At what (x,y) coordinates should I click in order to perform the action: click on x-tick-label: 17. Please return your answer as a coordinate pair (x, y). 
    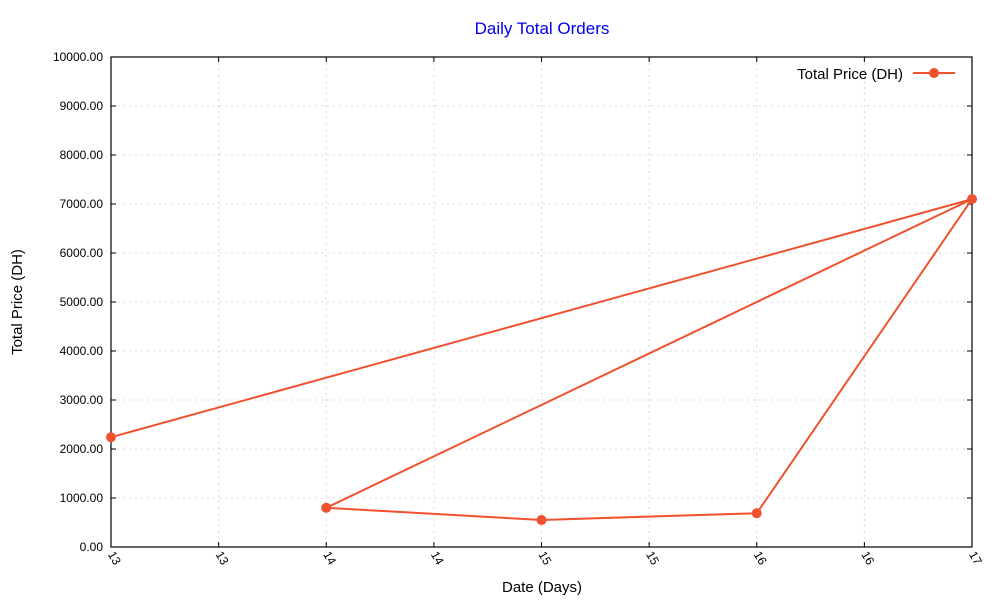
    Looking at the image, I should click on (975, 558).